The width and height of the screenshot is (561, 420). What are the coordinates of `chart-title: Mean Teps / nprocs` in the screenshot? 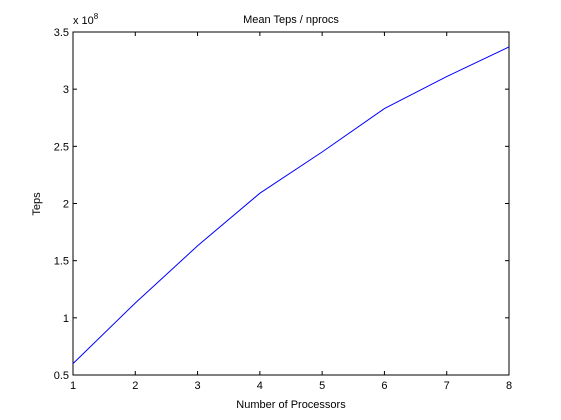 It's located at (291, 20).